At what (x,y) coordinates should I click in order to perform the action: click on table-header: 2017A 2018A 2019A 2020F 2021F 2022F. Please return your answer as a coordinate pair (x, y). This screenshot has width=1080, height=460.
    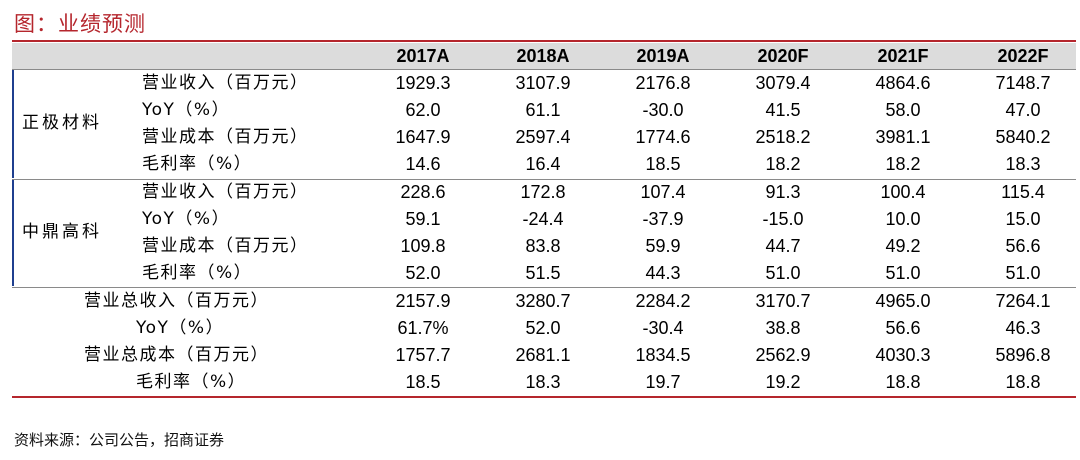
    Looking at the image, I should click on (544, 56).